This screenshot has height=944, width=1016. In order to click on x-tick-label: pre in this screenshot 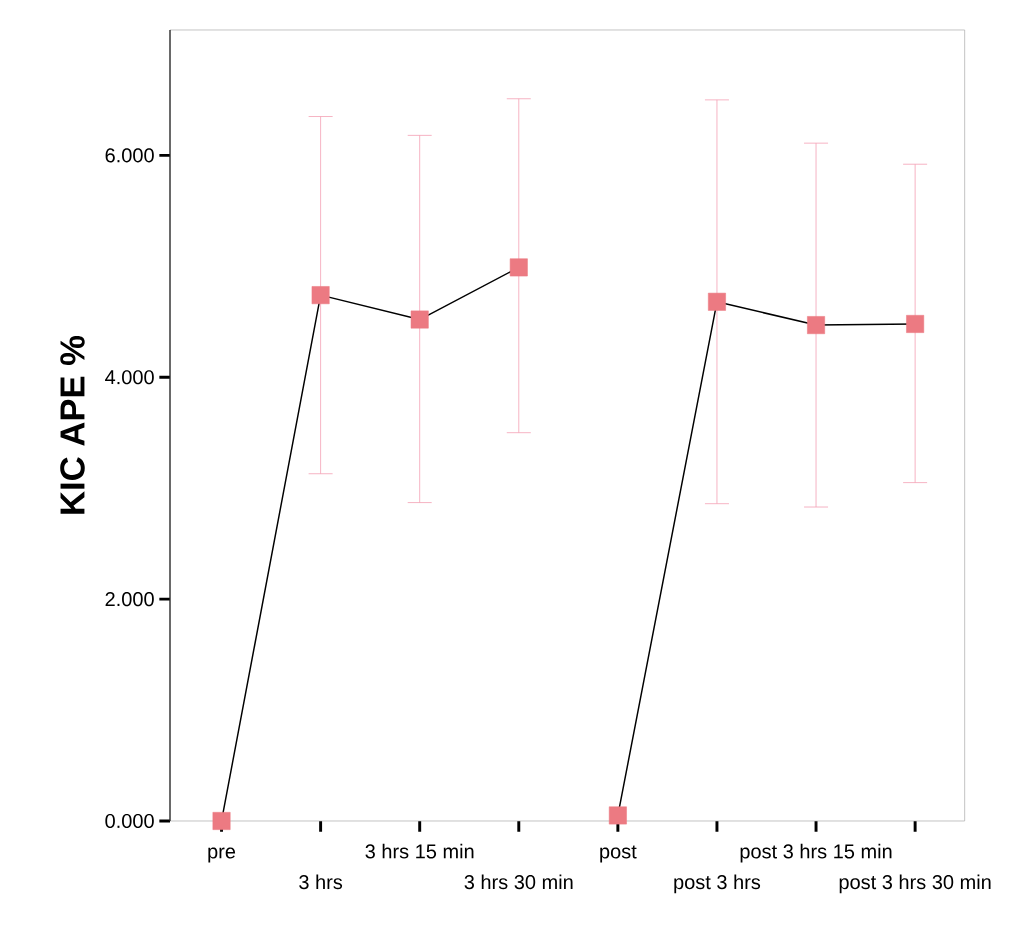, I will do `click(222, 855)`.